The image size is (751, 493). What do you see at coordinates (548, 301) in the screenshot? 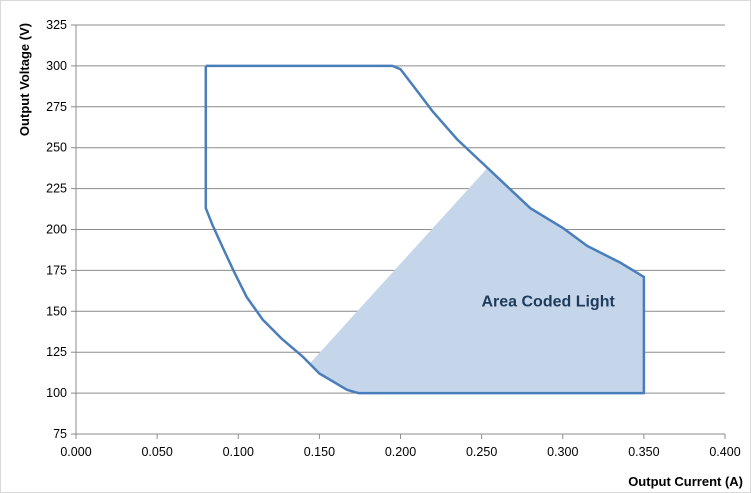
I see `annotation-area-coded-light: Area Coded Light` at bounding box center [548, 301].